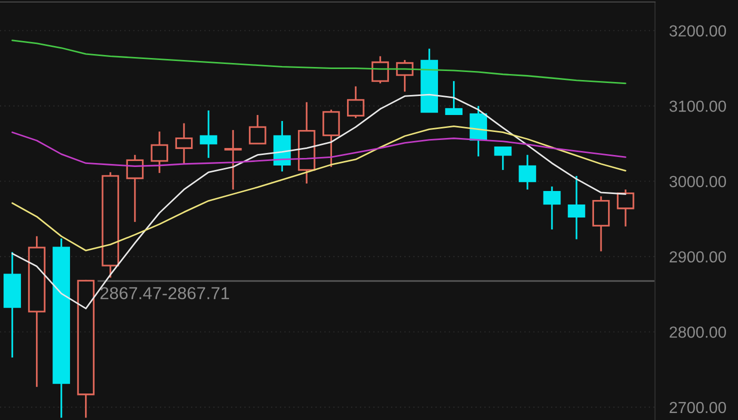 The height and width of the screenshot is (420, 738). Describe the element at coordinates (698, 106) in the screenshot. I see `y-tick-label: 3100.00` at that location.